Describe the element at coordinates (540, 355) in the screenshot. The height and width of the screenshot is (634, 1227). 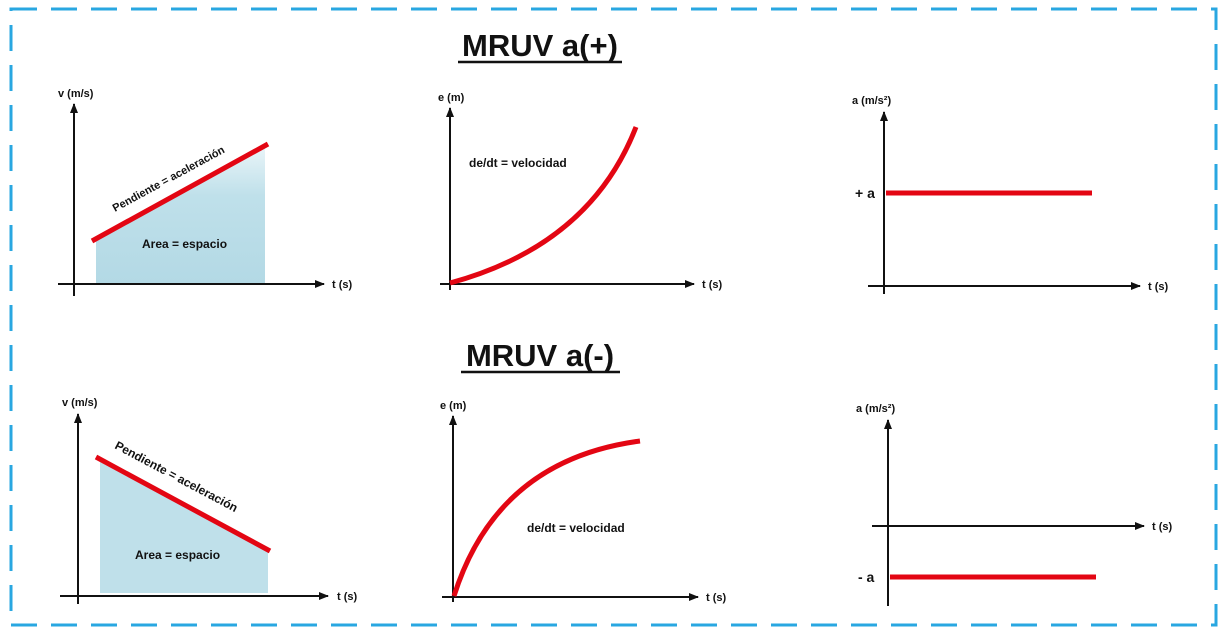
I see `section-title: MRUV a(-)` at that location.